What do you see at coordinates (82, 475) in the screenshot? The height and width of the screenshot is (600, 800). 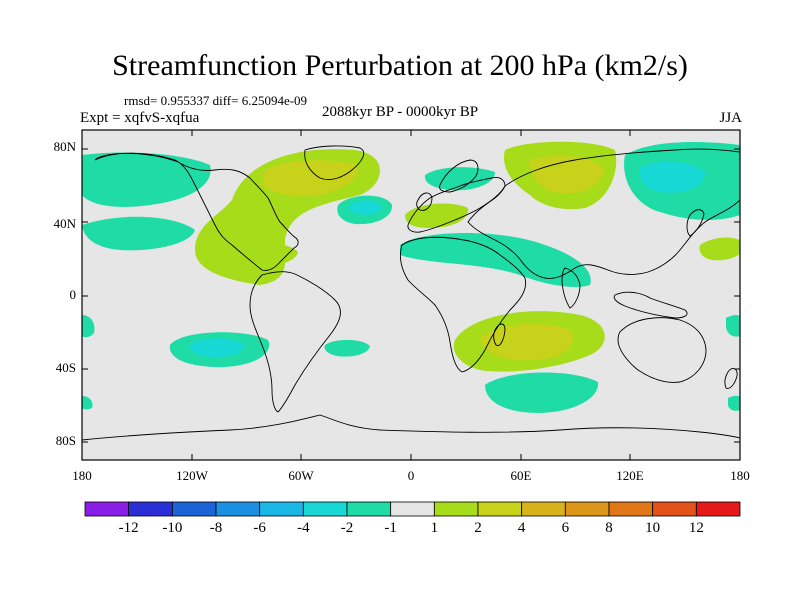 I see `lon-label-180w: 180` at bounding box center [82, 475].